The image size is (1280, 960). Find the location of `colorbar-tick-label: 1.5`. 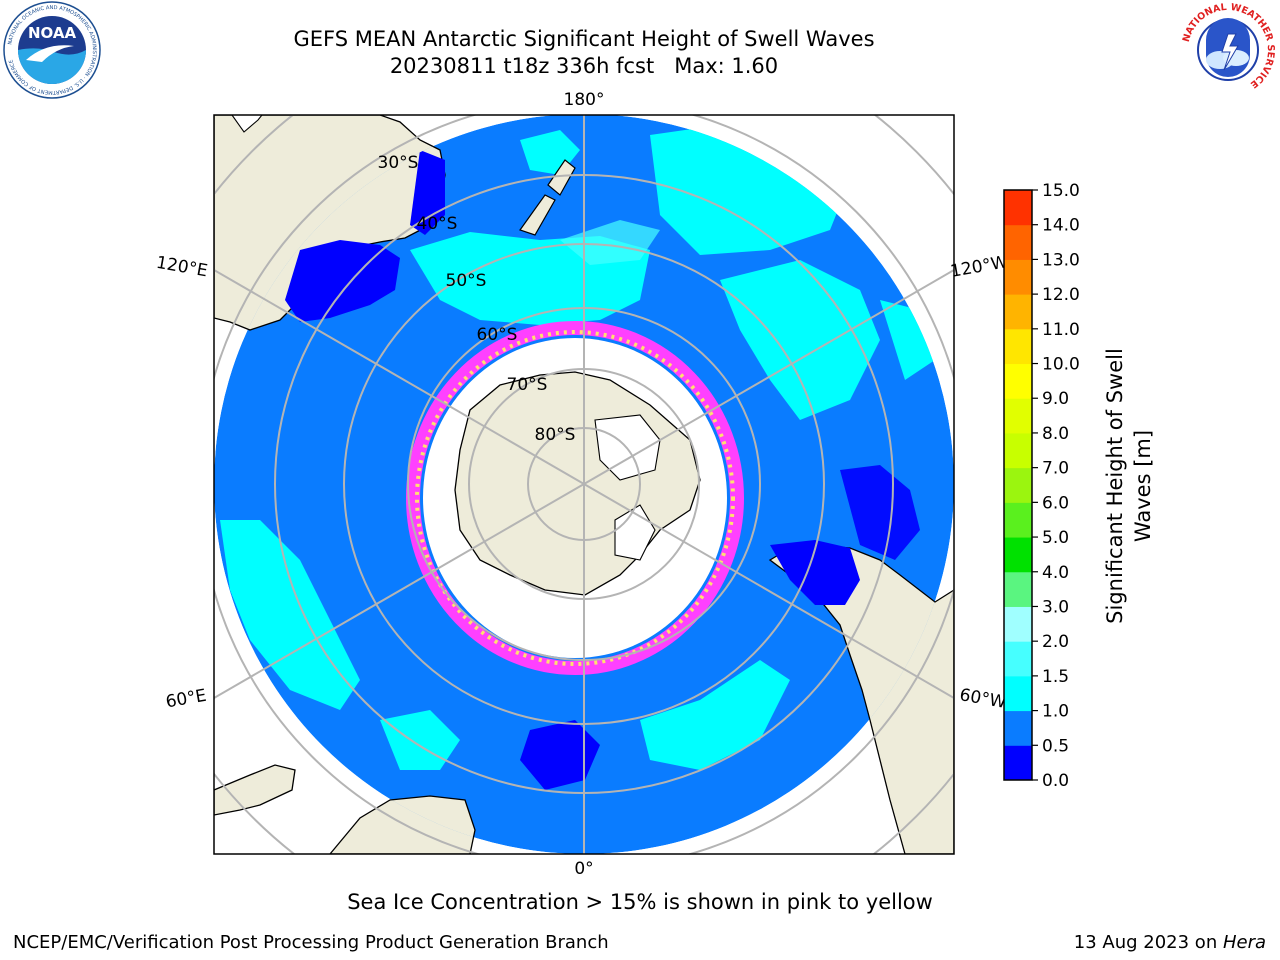

colorbar-tick-label: 1.5 is located at coordinates (1055, 677).